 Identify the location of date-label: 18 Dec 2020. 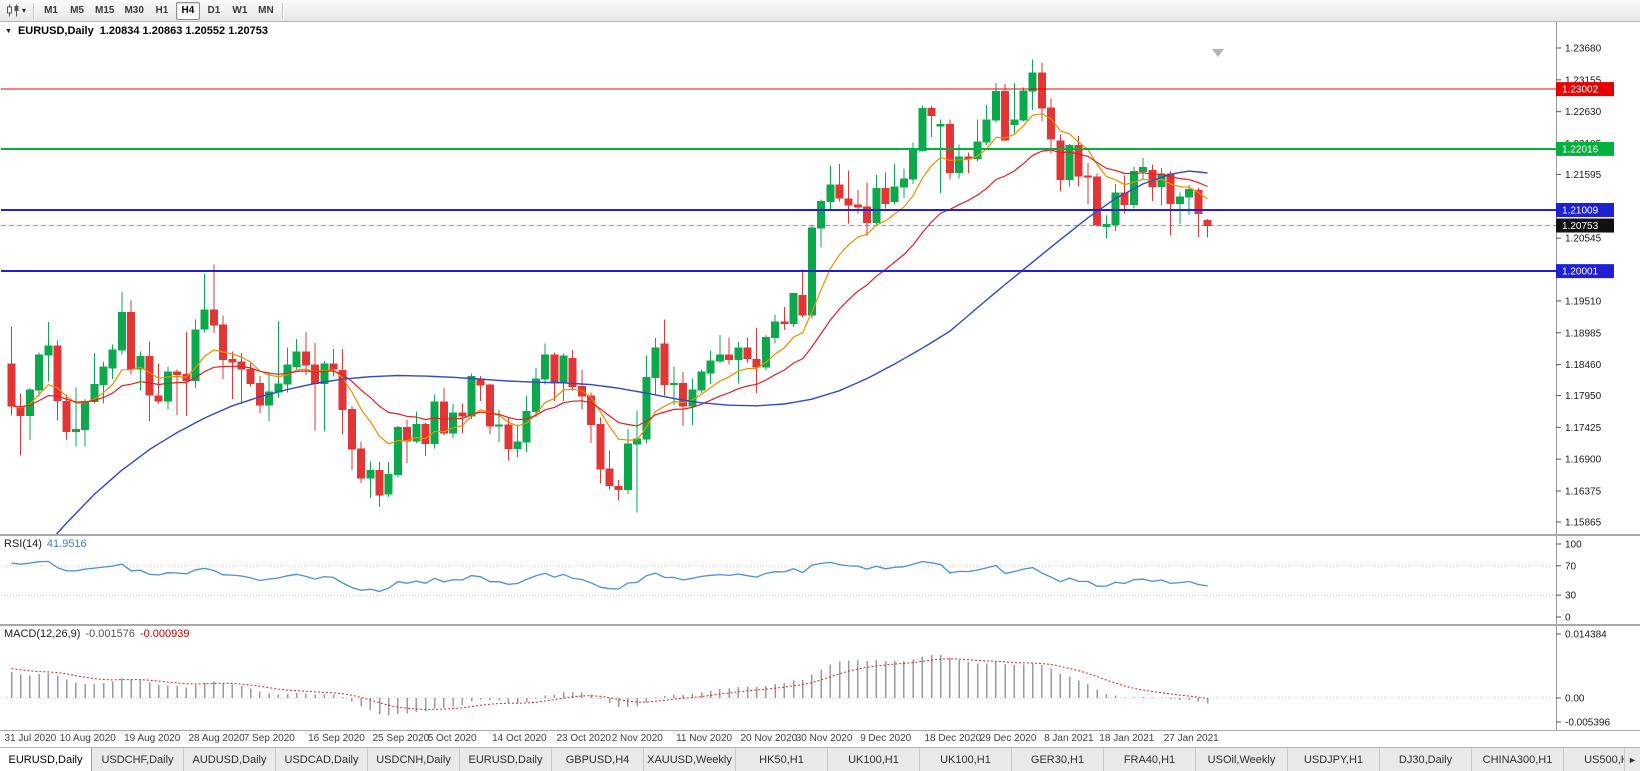
(953, 738).